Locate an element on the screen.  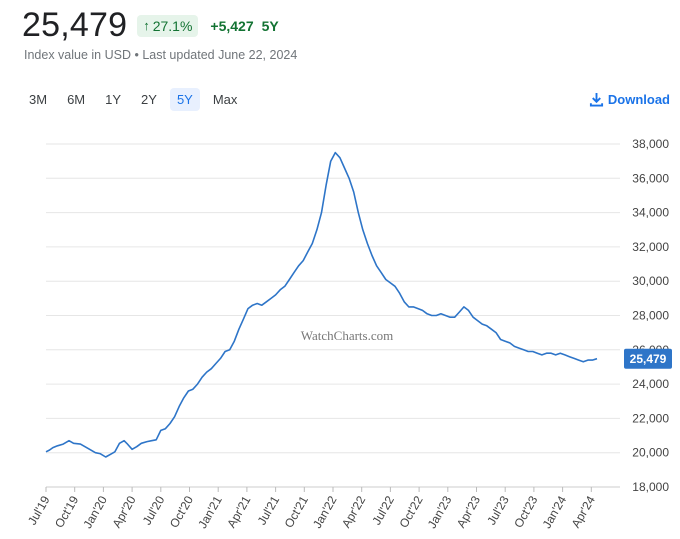
x-tick-label: Oct'19 is located at coordinates (66, 511).